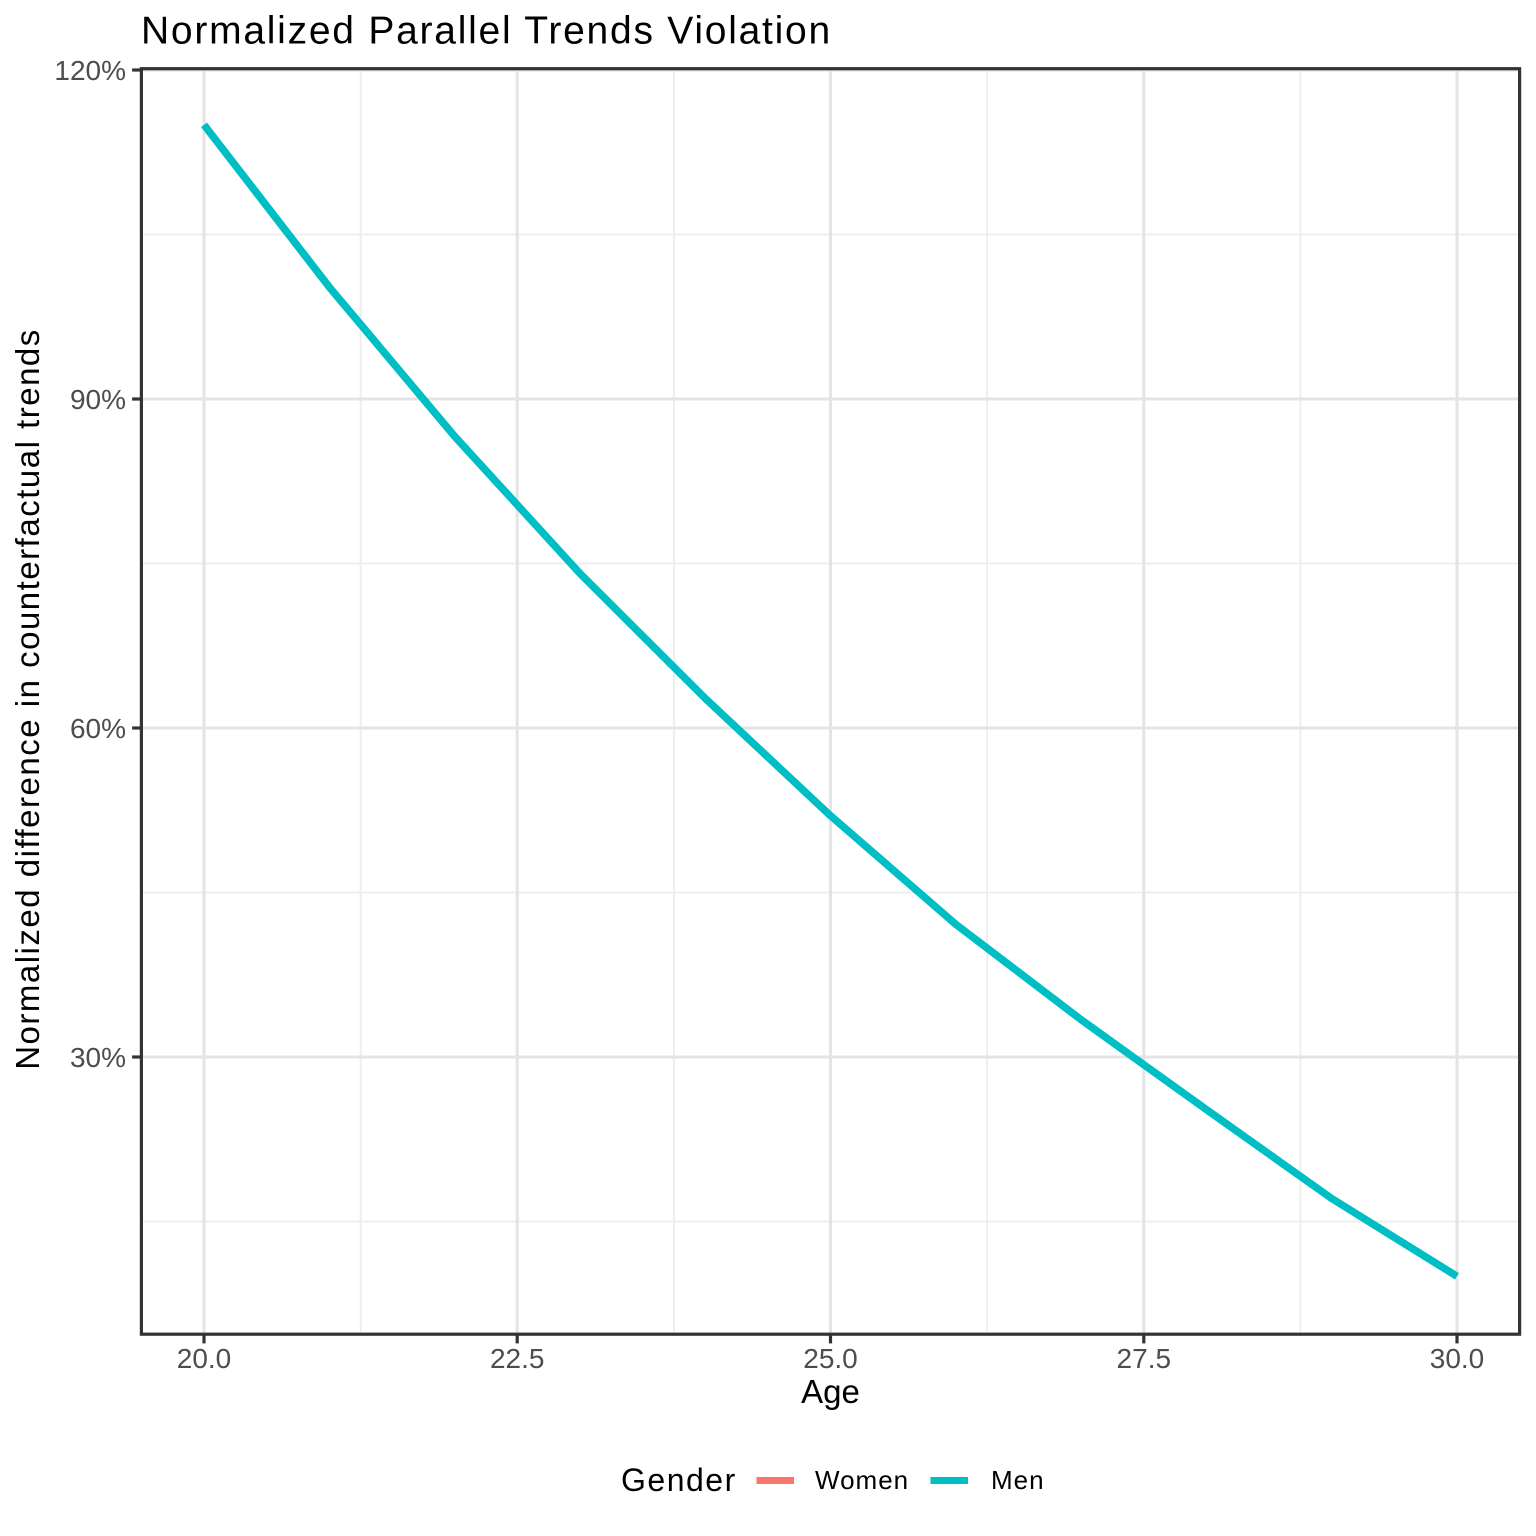  What do you see at coordinates (830, 1358) in the screenshot?
I see `svg-text: 25.0` at bounding box center [830, 1358].